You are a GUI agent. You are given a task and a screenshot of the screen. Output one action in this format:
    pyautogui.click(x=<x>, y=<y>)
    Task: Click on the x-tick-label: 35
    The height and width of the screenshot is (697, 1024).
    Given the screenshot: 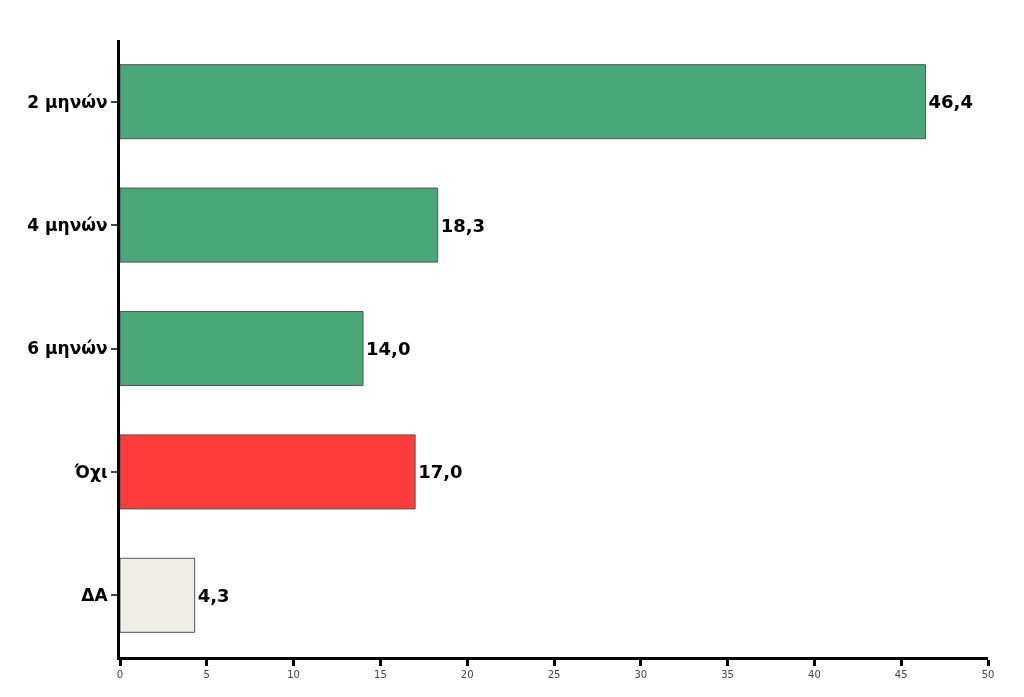 What is the action you would take?
    pyautogui.click(x=727, y=674)
    